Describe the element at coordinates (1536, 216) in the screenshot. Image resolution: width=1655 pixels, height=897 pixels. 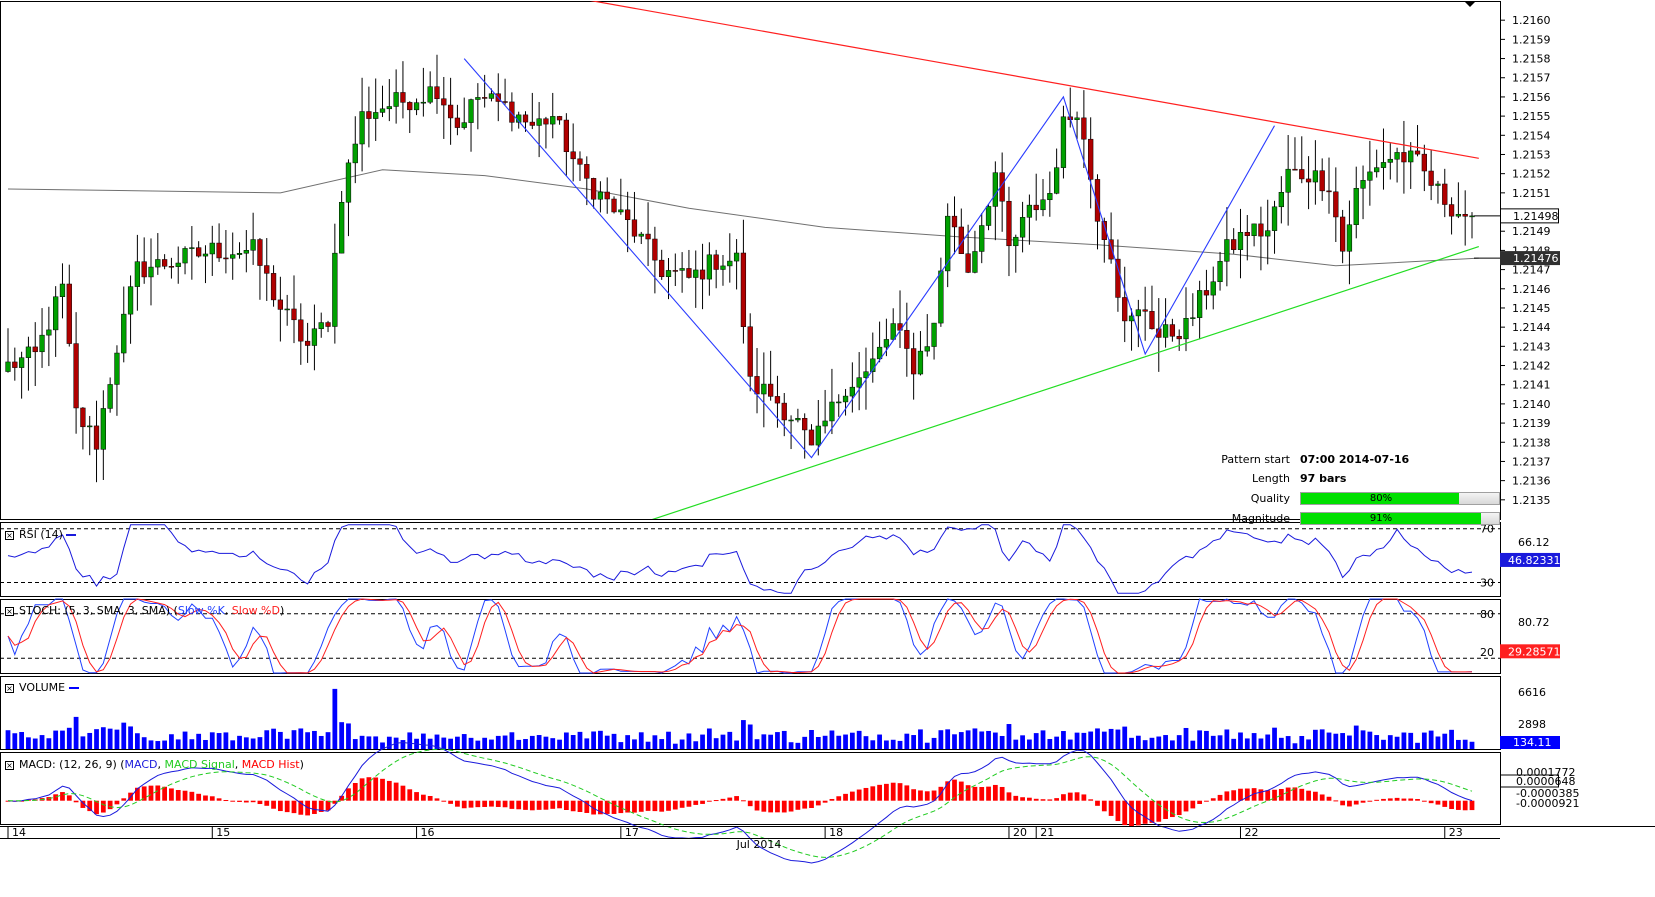
I see `last-price-label: 1.21498` at that location.